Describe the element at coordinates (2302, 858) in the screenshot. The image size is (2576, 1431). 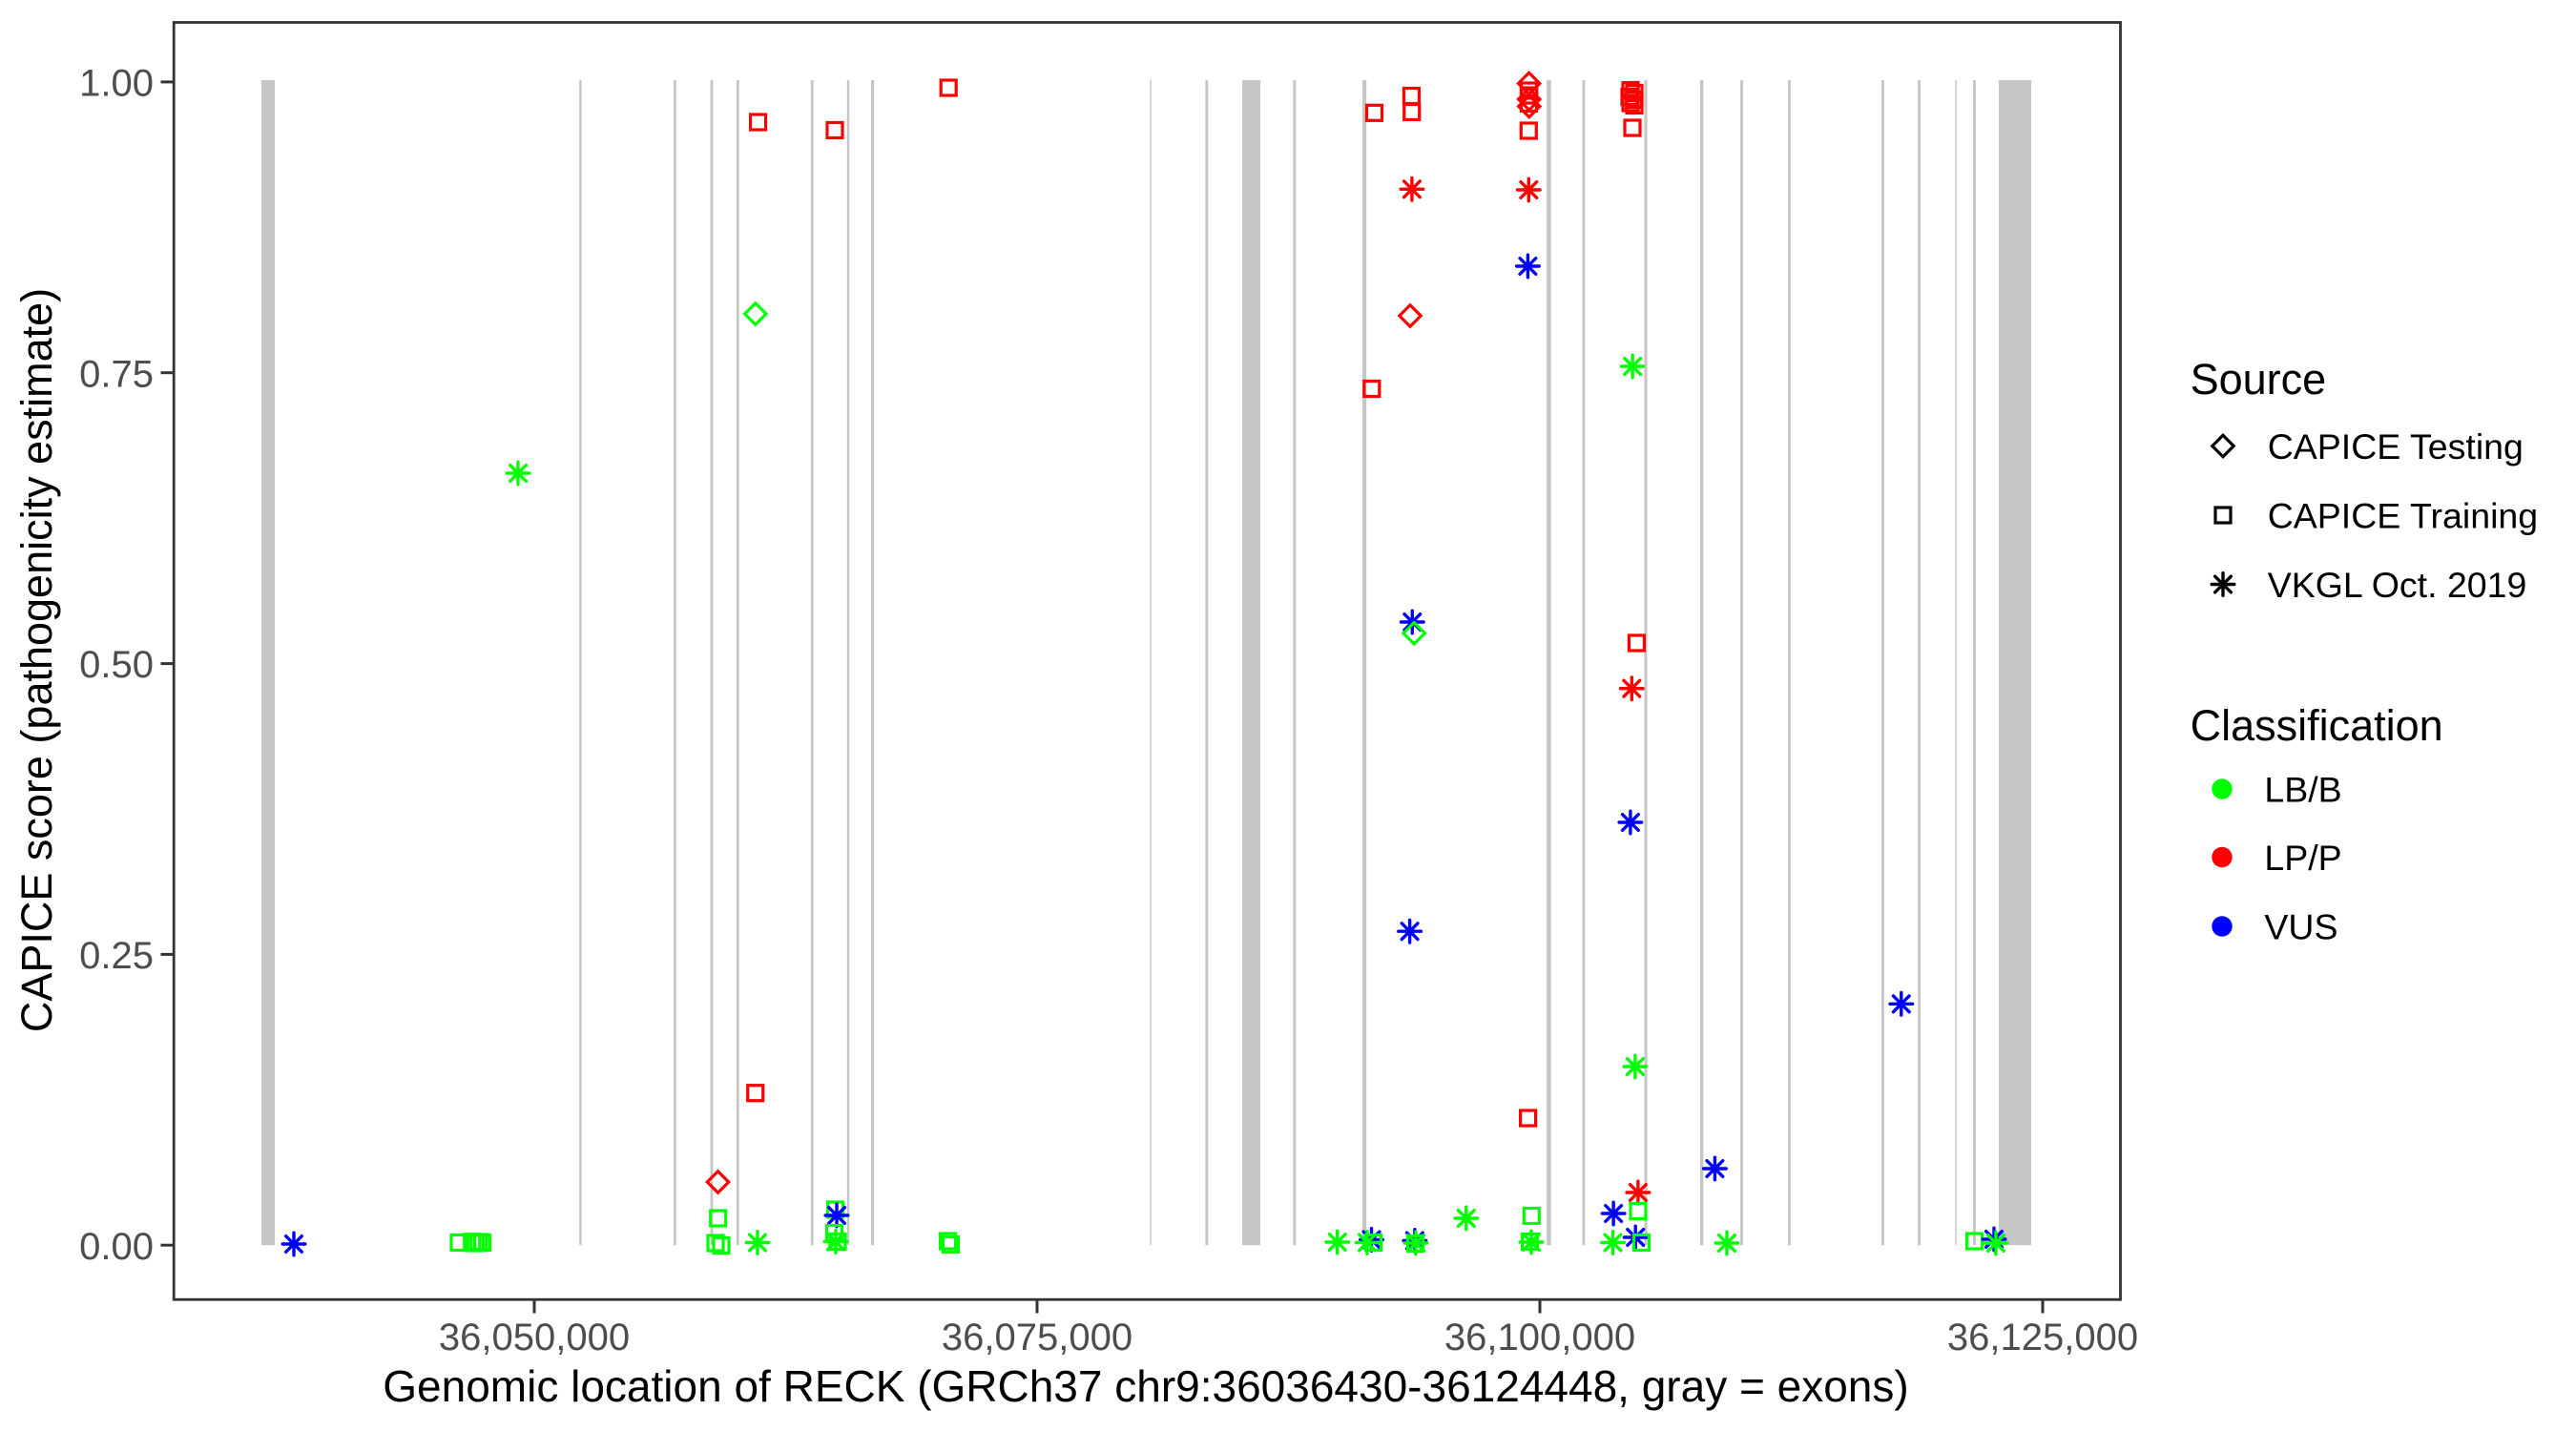
I see `svg-text: LP/P` at that location.